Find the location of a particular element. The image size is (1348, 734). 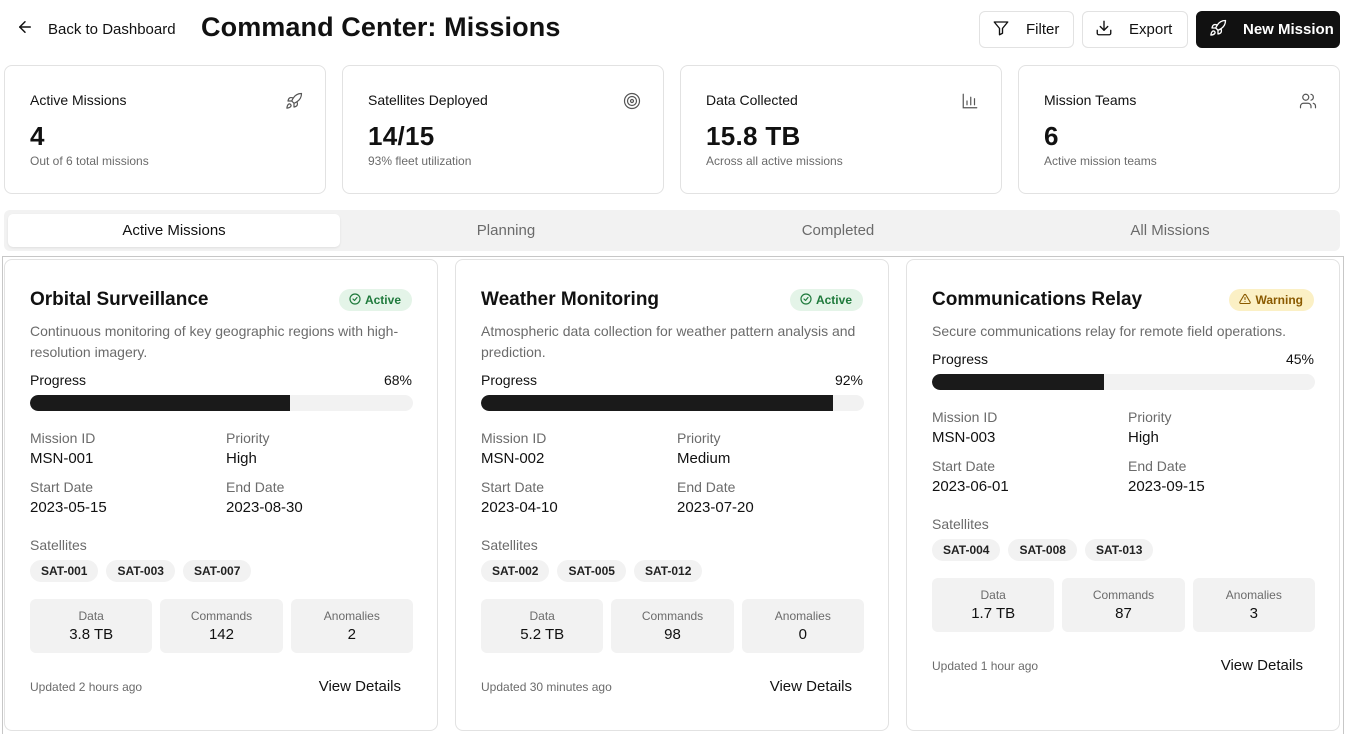

new-mission-label: New Mission is located at coordinates (1288, 29).